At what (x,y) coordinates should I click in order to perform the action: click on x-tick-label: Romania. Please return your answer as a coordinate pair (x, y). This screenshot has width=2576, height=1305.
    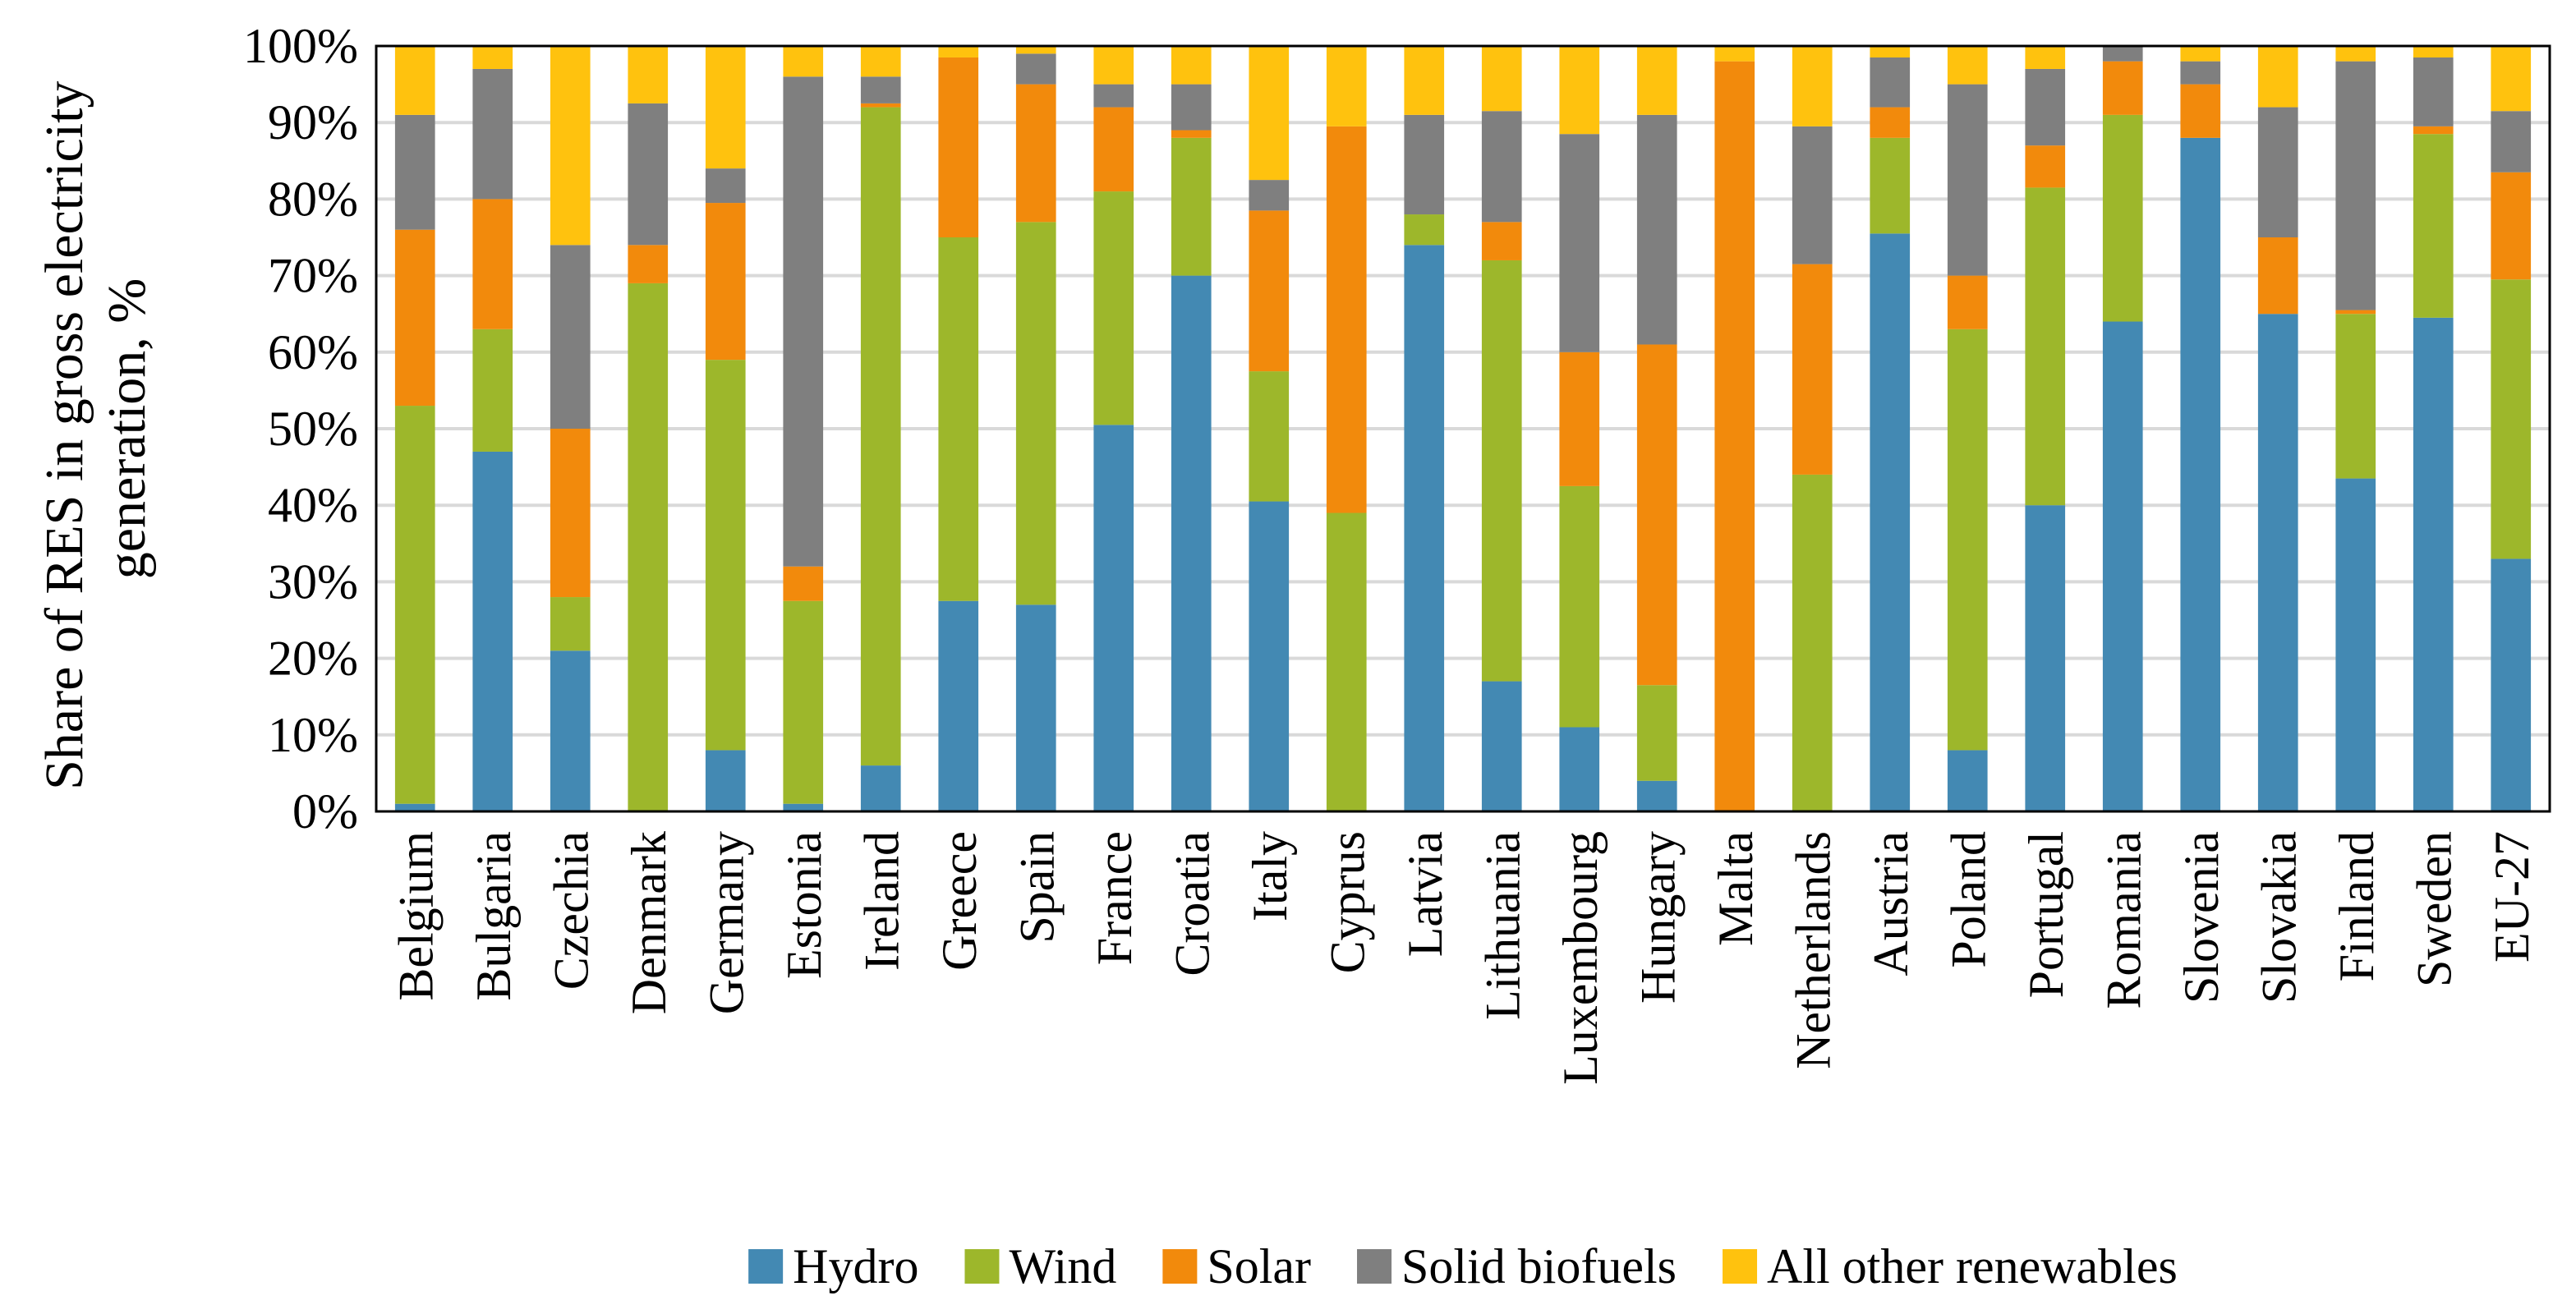
    Looking at the image, I should click on (2123, 920).